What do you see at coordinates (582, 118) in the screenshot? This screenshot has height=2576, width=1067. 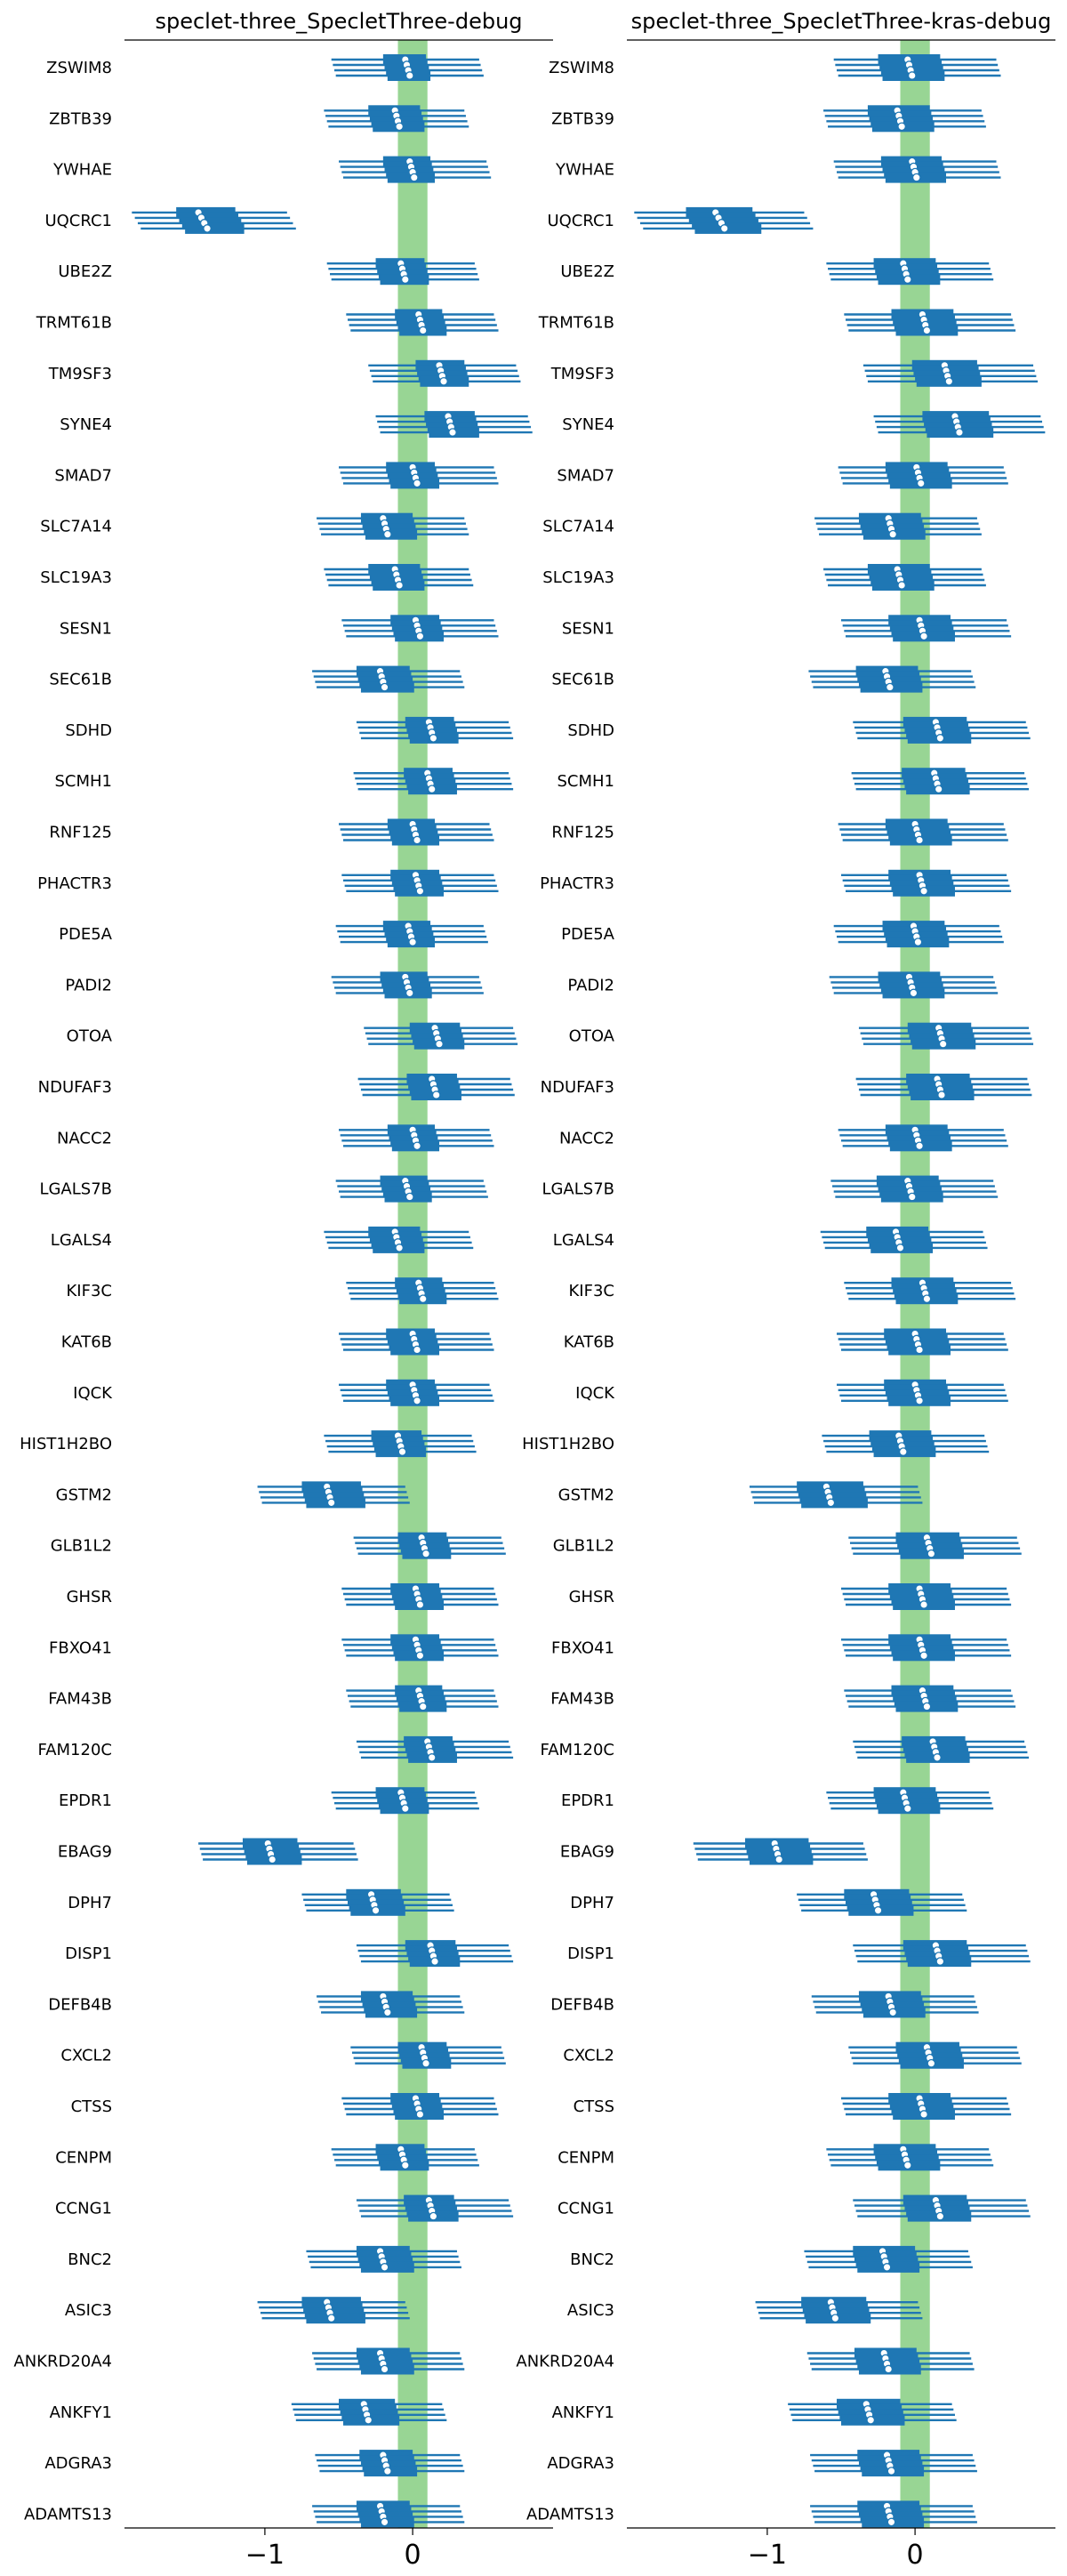 I see `gene-label: ZBTB39` at bounding box center [582, 118].